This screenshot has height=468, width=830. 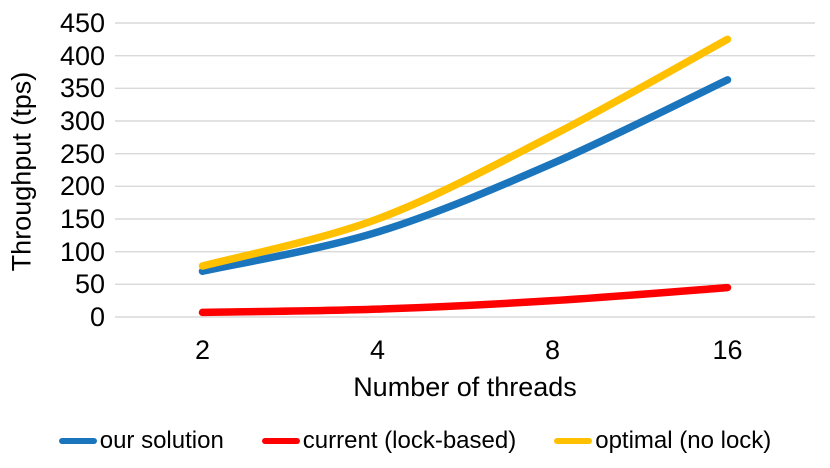 What do you see at coordinates (727, 350) in the screenshot?
I see `x-tick-label: 16` at bounding box center [727, 350].